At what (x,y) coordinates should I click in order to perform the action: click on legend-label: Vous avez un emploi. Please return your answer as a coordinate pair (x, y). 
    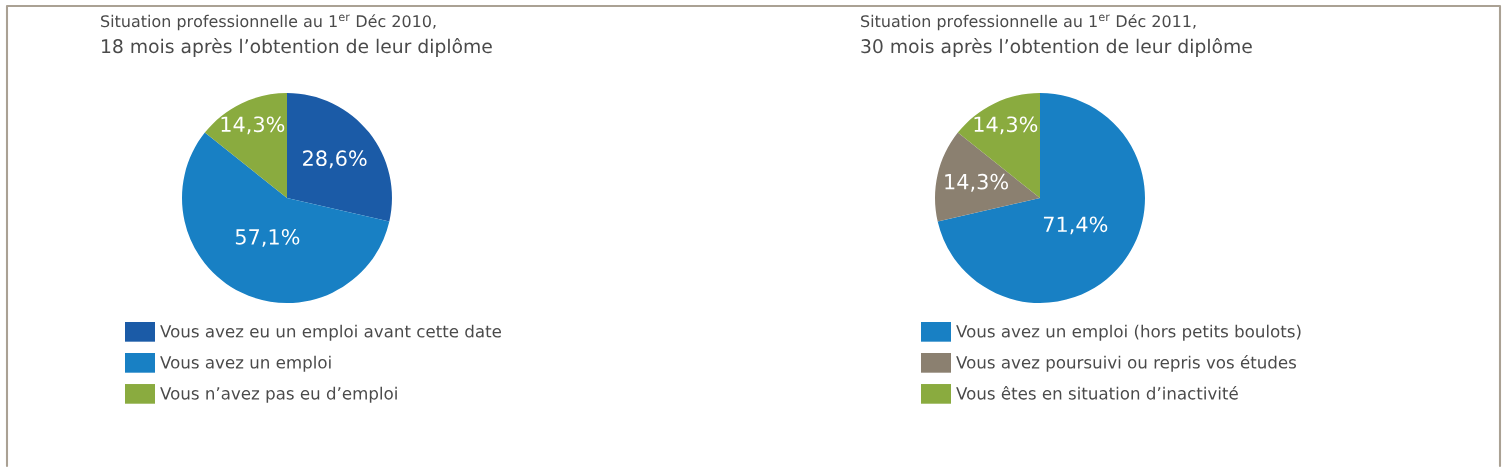
    Looking at the image, I should click on (245, 363).